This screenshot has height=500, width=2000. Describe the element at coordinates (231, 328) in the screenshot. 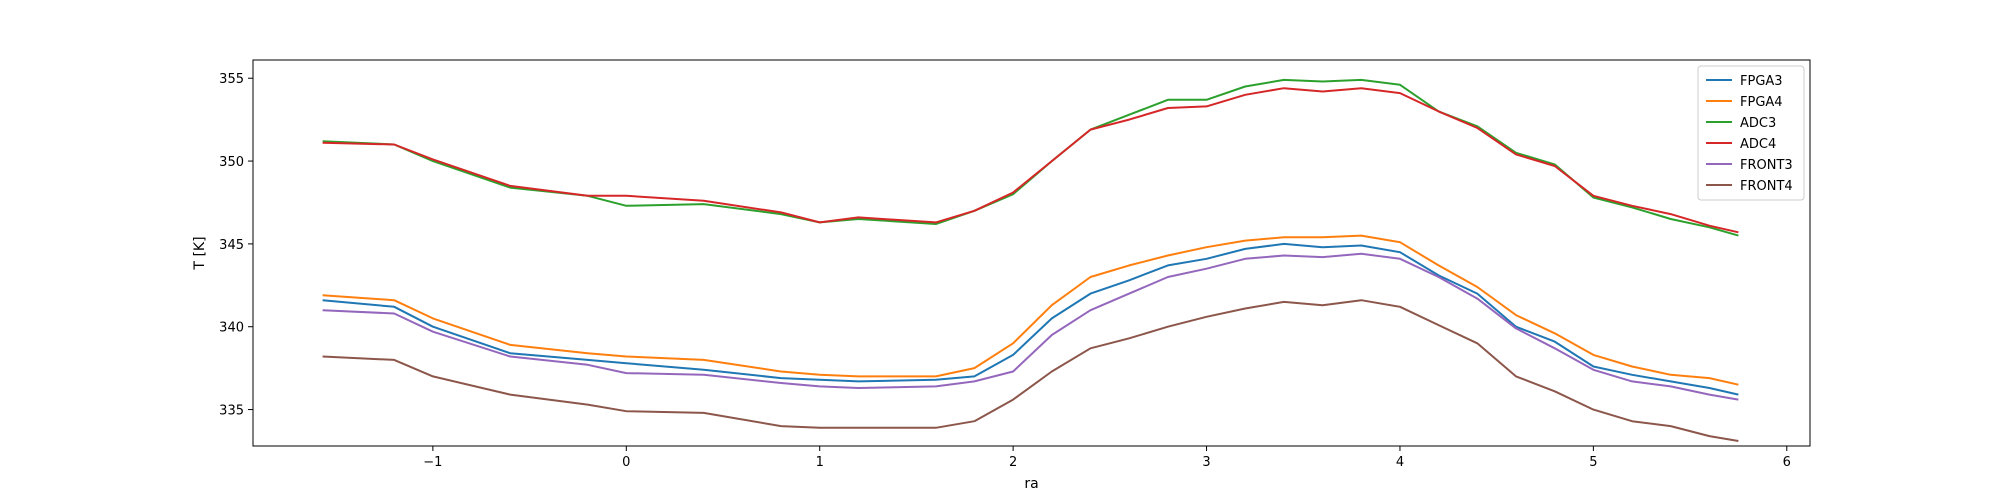

I see `y-tick-label: 340` at that location.